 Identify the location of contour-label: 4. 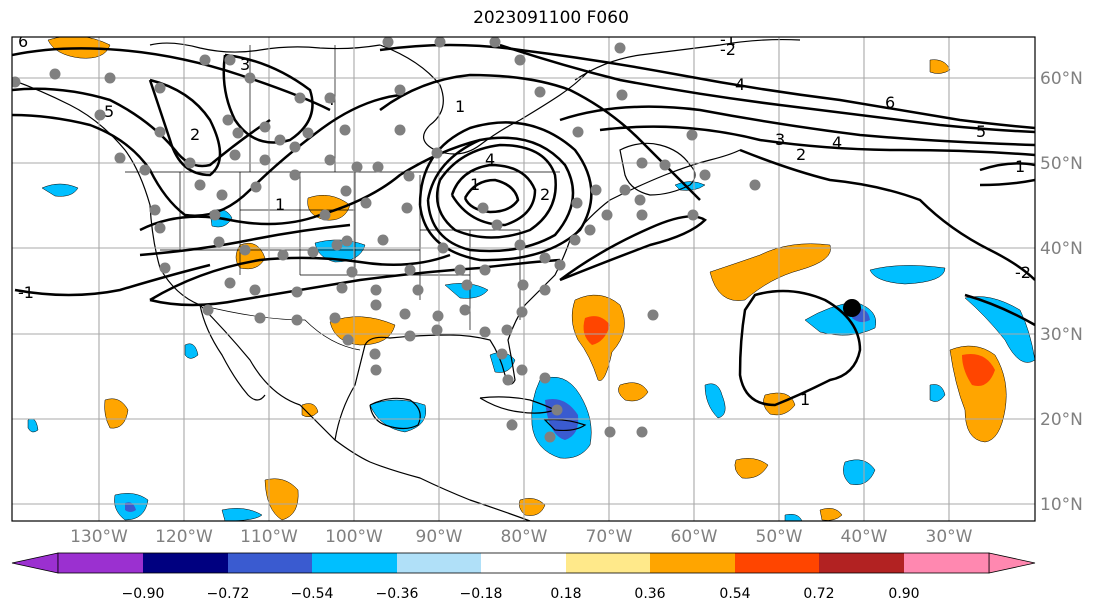
(740, 84).